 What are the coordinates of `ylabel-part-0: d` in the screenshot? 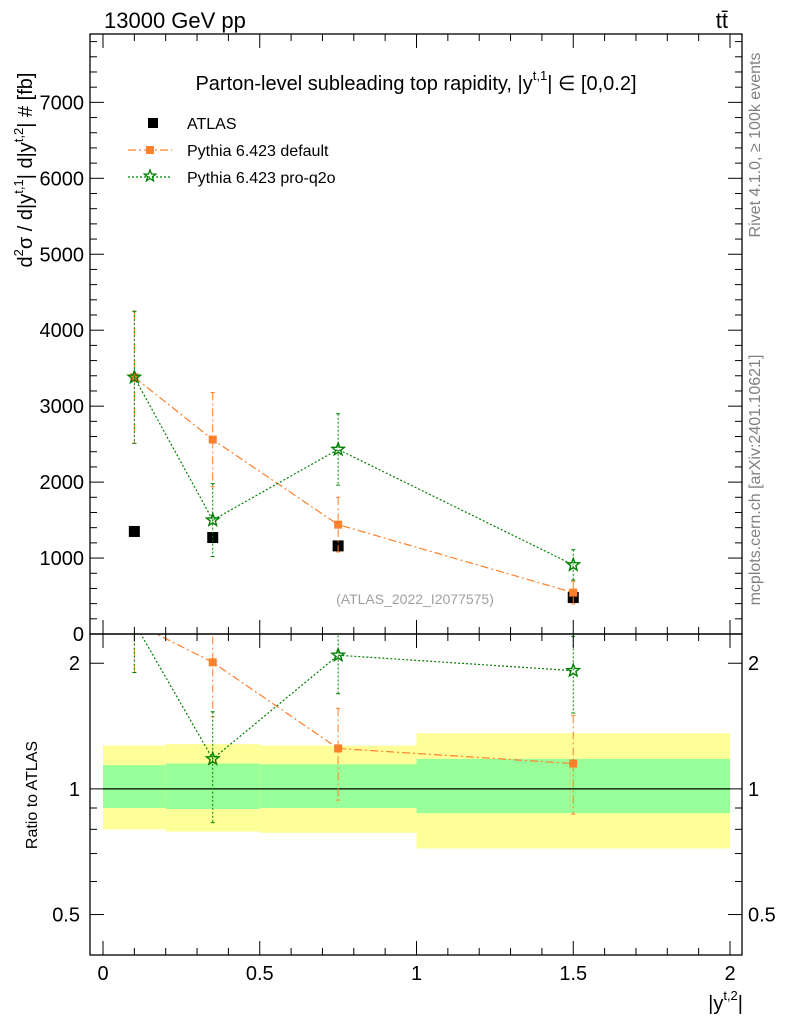 It's located at (26, 261).